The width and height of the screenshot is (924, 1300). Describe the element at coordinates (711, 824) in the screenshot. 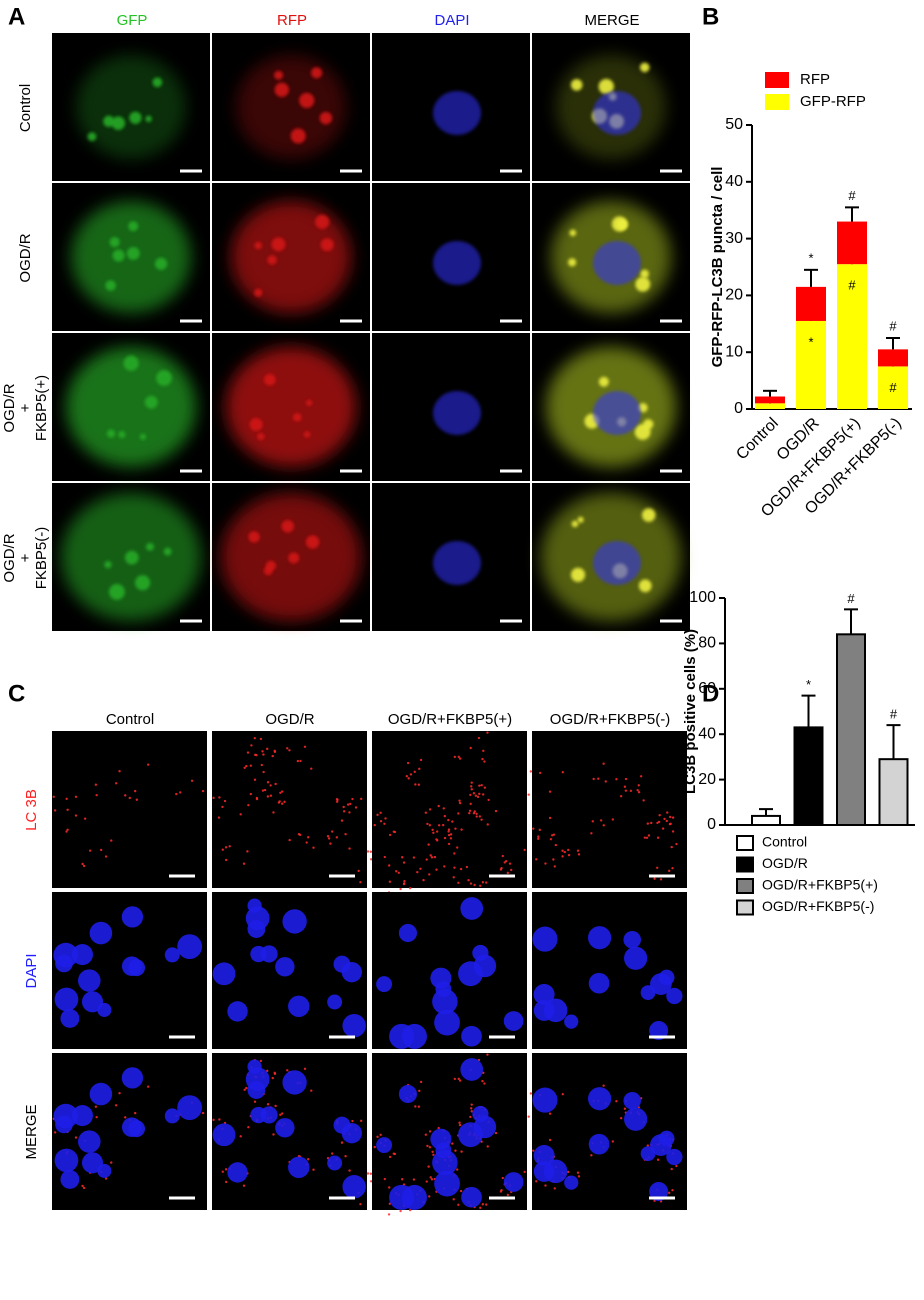

I see `y-tick-label: 0` at that location.